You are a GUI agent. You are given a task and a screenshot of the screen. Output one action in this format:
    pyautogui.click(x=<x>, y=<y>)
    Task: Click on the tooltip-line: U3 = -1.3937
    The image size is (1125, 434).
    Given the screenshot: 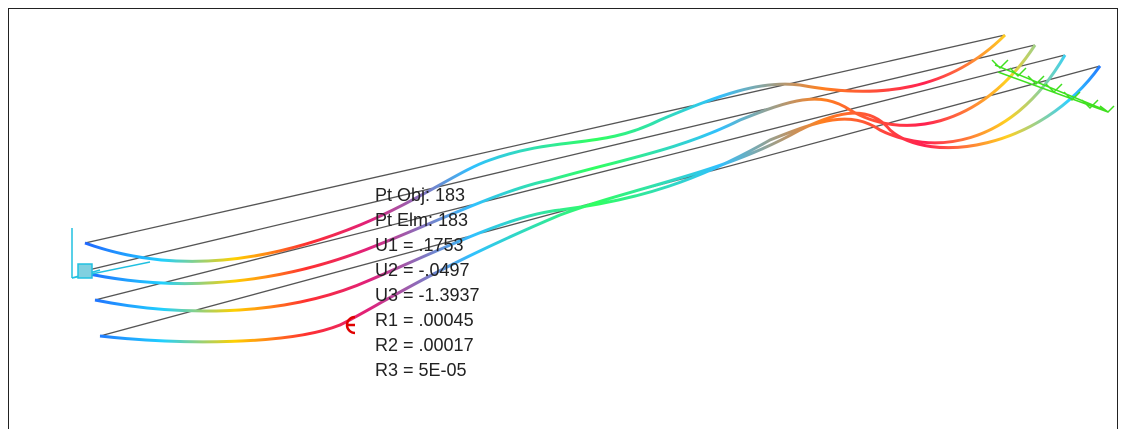 What is the action you would take?
    pyautogui.click(x=427, y=295)
    